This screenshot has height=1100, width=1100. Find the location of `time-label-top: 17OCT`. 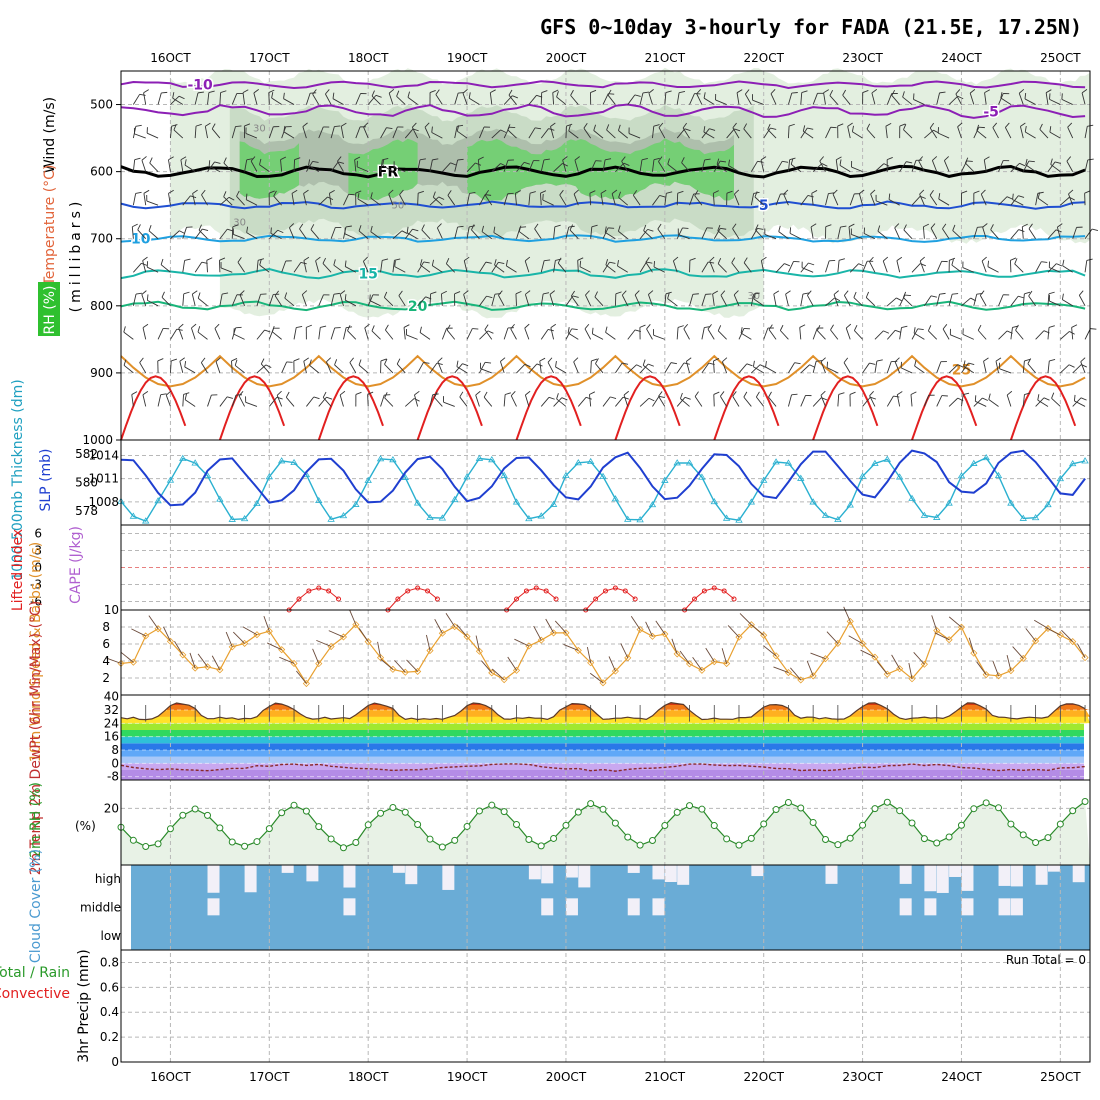

time-label-top: 17OCT is located at coordinates (269, 58).